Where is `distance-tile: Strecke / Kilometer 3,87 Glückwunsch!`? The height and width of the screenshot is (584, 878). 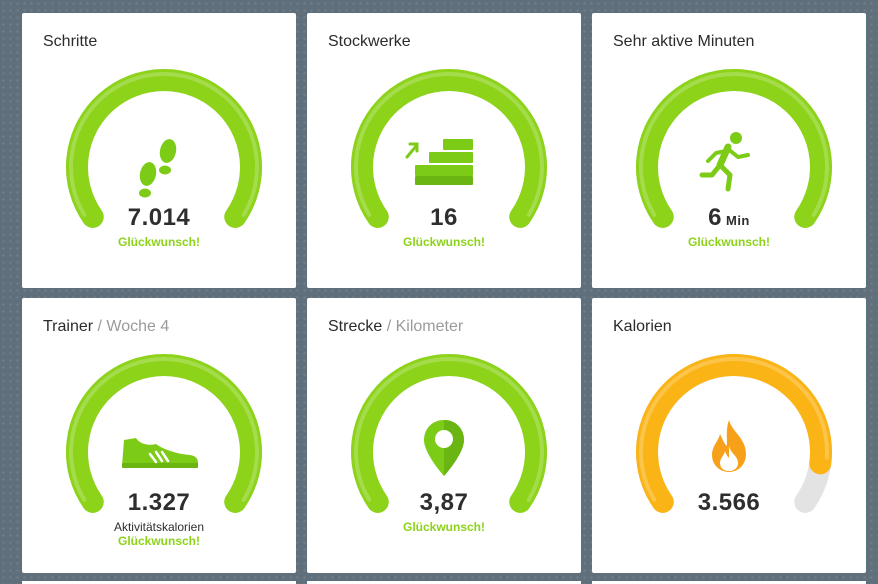
distance-tile: Strecke / Kilometer 3,87 Glückwunsch! is located at coordinates (444, 435).